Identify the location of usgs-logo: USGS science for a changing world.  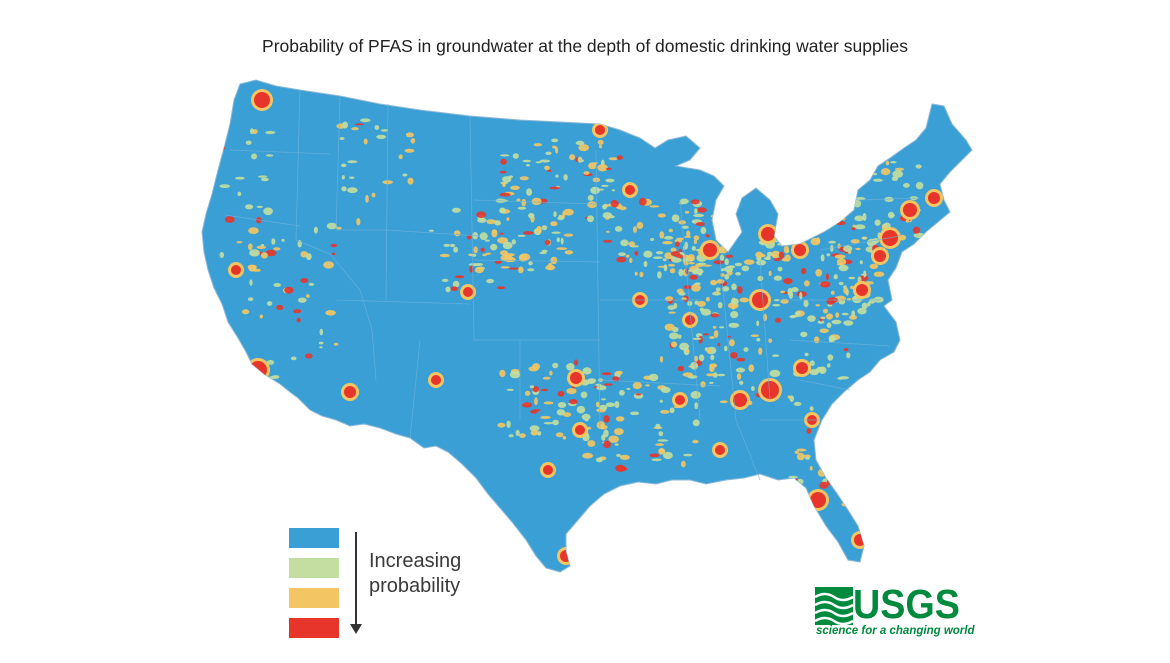
(894, 613).